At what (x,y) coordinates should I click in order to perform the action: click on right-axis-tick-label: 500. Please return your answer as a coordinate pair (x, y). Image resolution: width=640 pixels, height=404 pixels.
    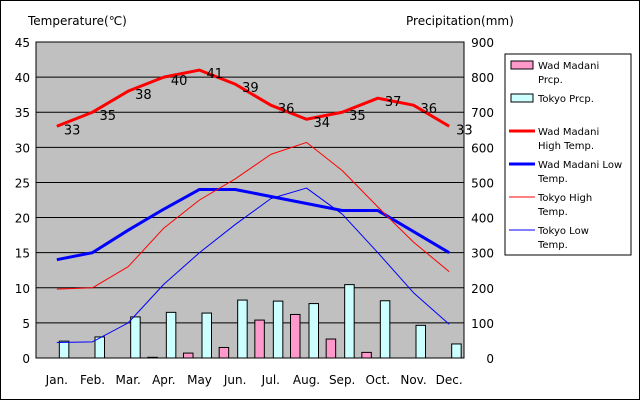
    Looking at the image, I should click on (482, 183).